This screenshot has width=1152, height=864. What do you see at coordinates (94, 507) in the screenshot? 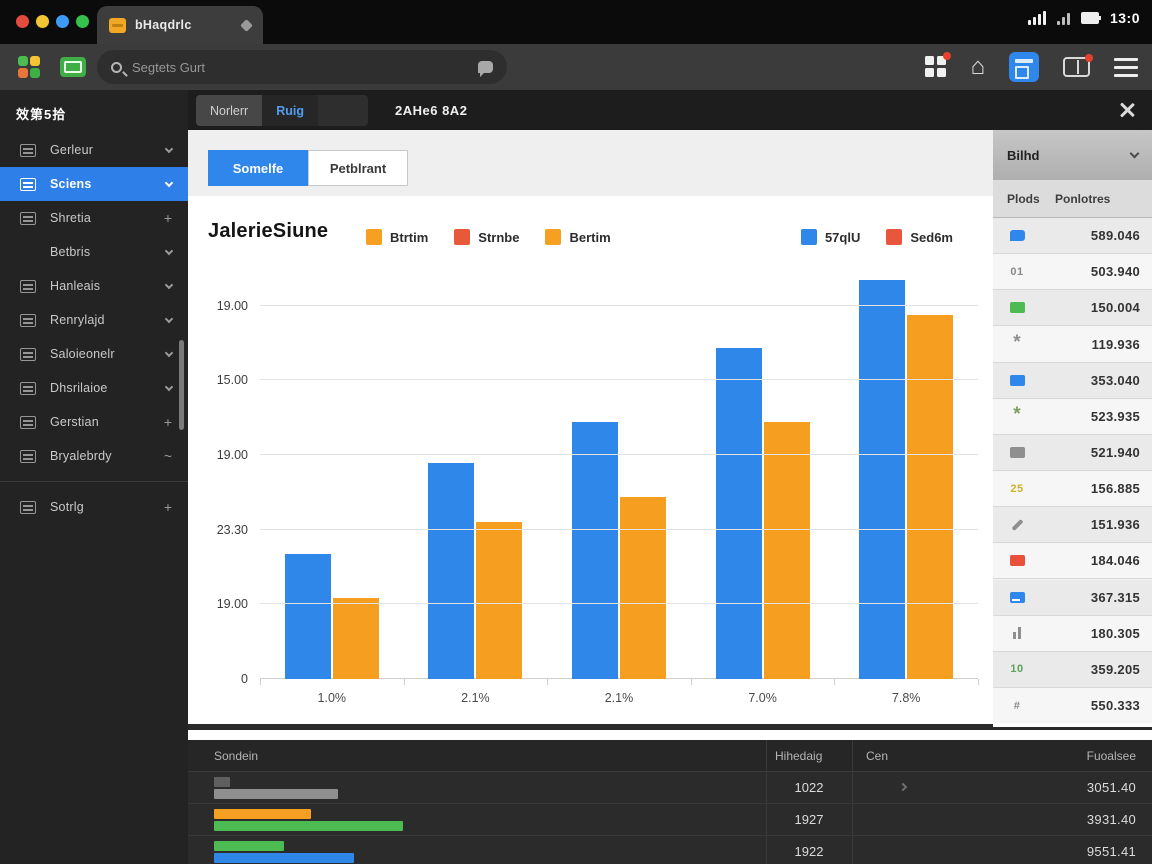
I see `sidebar-item-sotrlg: Sotrlg +` at bounding box center [94, 507].